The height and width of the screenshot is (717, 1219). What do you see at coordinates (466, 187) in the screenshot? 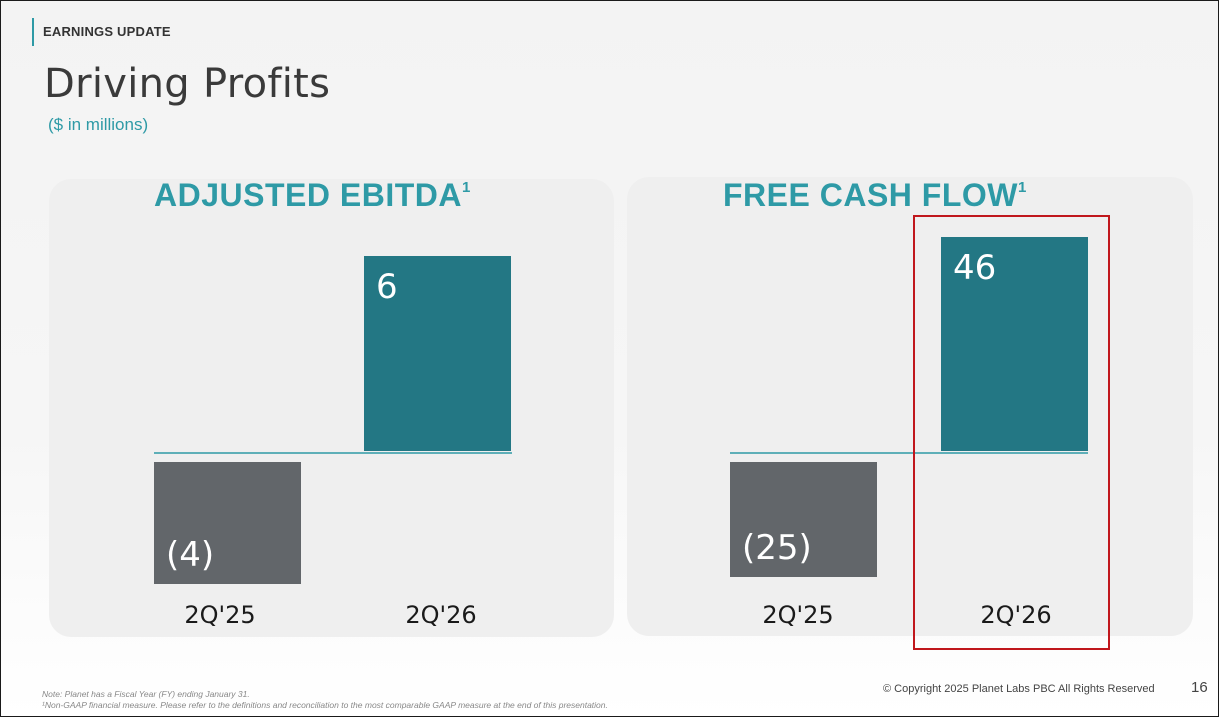
I see `ebitda-title-footnote: 1` at bounding box center [466, 187].